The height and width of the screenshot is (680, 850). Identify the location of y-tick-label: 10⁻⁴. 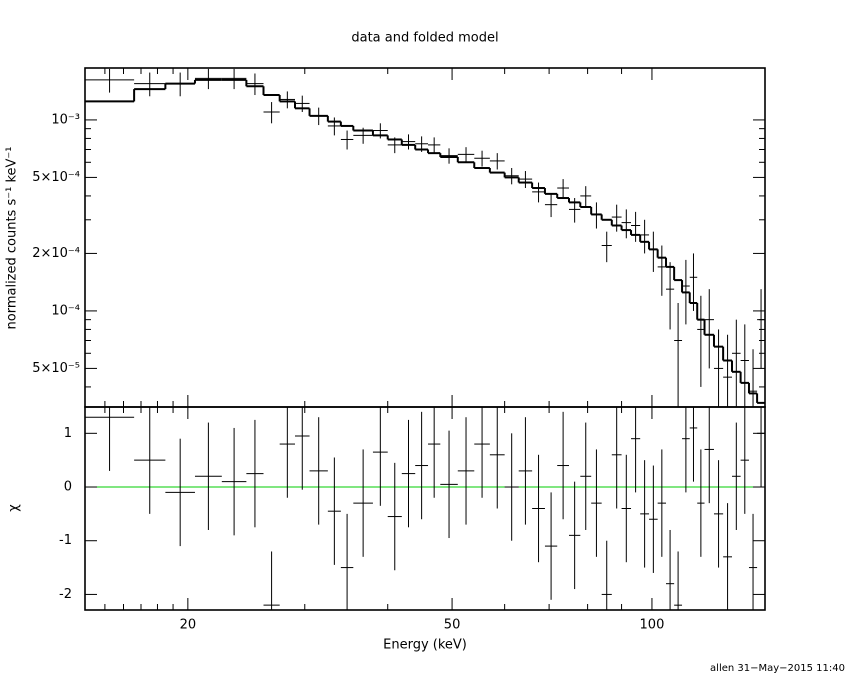
(65, 310).